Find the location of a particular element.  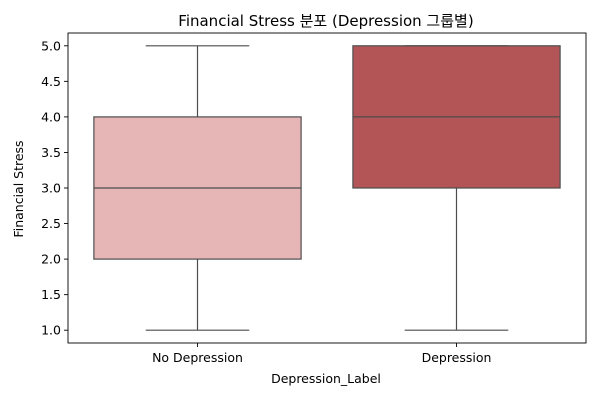

x-axis-ticks: No Depression Depression is located at coordinates (321, 354).